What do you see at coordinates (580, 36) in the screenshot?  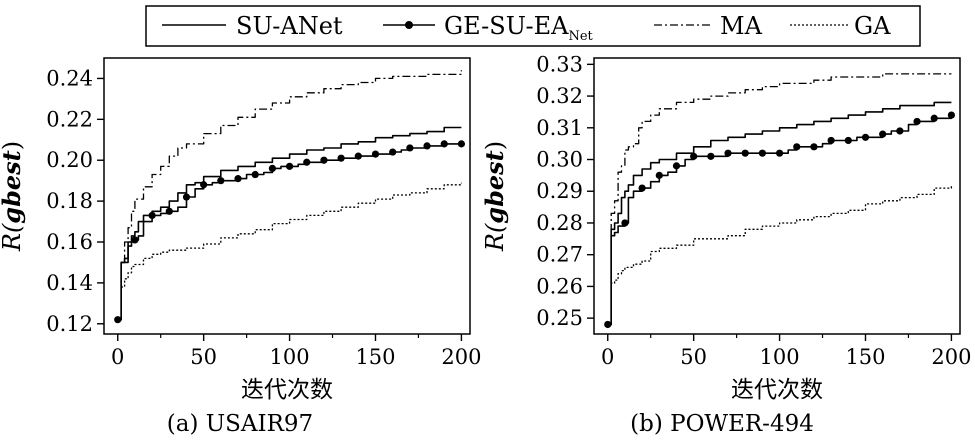 I see `legend-label-gesu-sub: Net` at bounding box center [580, 36].